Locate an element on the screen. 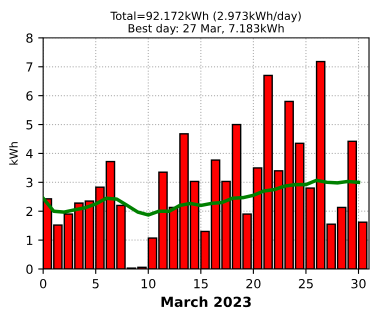 Image resolution: width=382 pixels, height=321 pixels. x-tick-label: 5 is located at coordinates (95, 283).